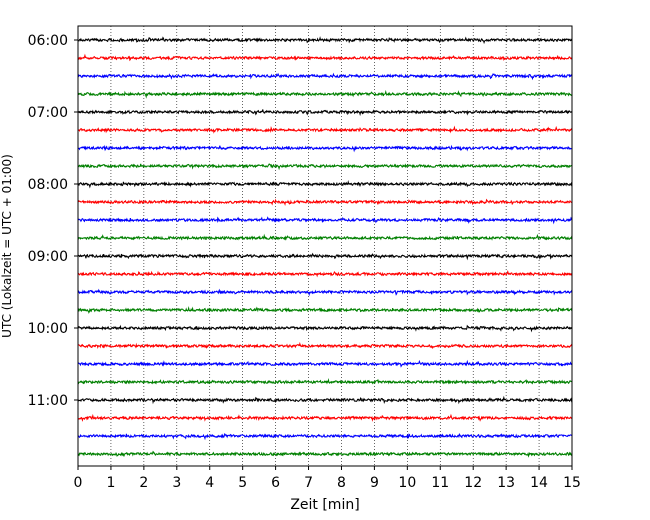 This screenshot has width=650, height=520. Describe the element at coordinates (143, 483) in the screenshot. I see `x-tick-label: 2` at that location.